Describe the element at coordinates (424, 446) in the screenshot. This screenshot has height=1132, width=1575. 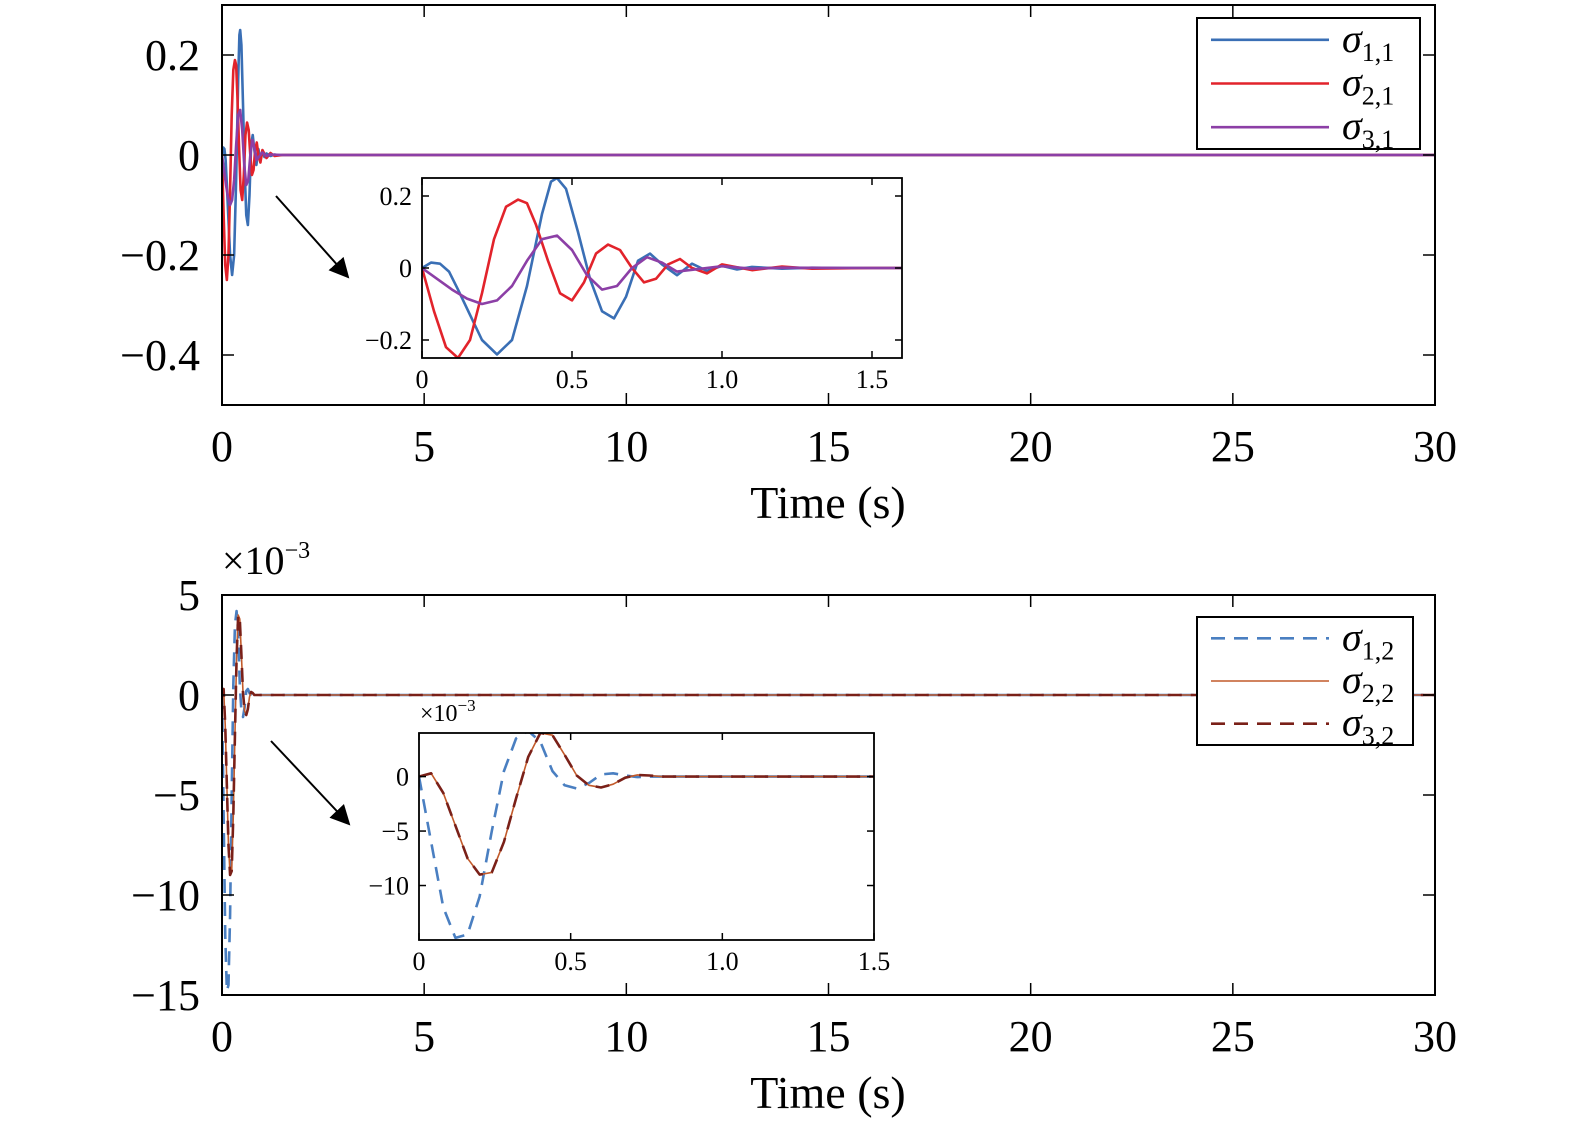
I see `p0-main-x-tick-label: 5` at that location.